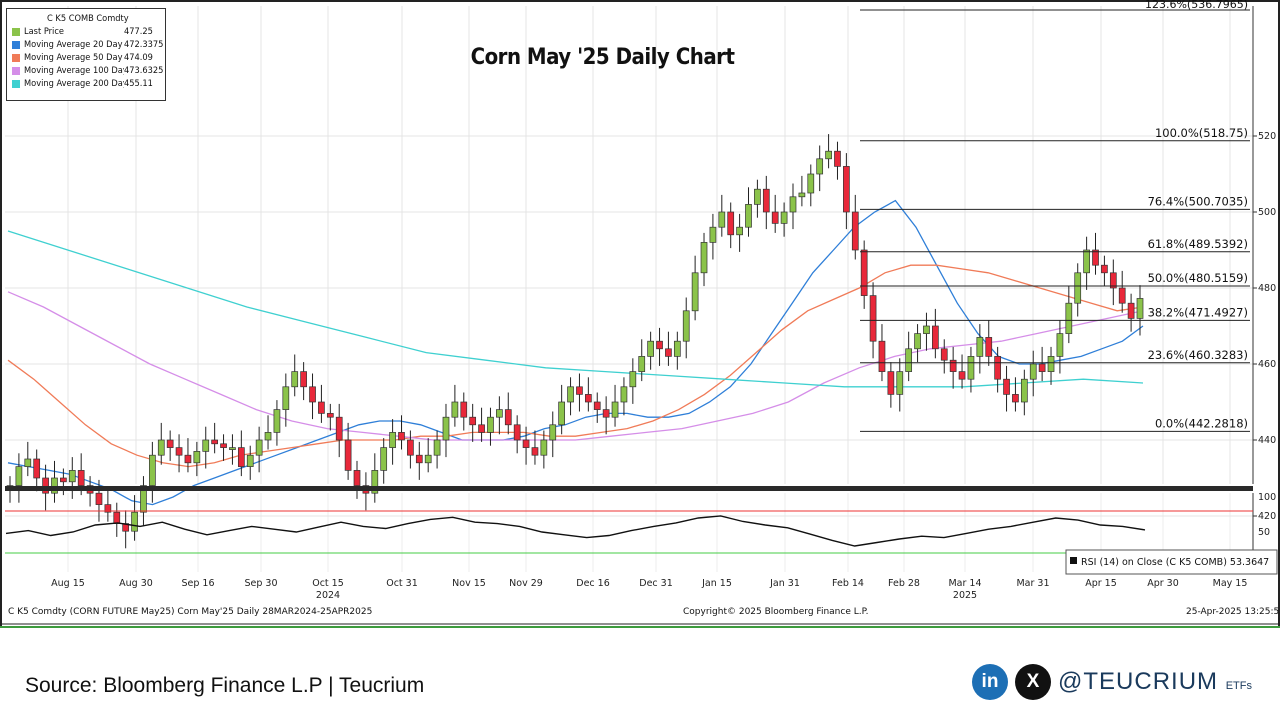  I want to click on panel-divider, so click(629, 488).